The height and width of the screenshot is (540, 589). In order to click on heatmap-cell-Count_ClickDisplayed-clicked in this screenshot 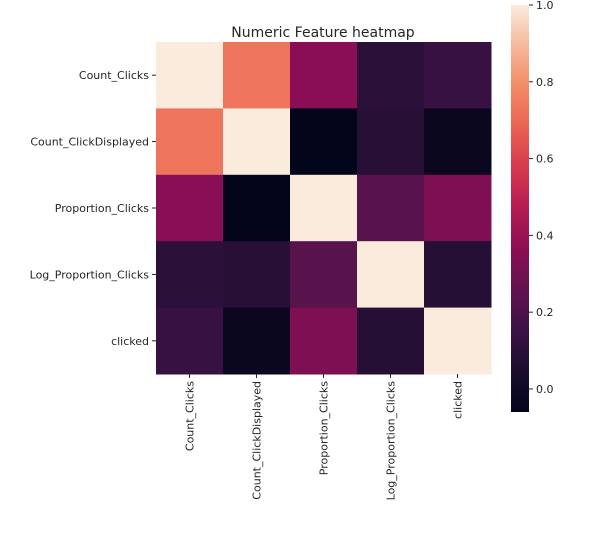, I will do `click(458, 142)`.